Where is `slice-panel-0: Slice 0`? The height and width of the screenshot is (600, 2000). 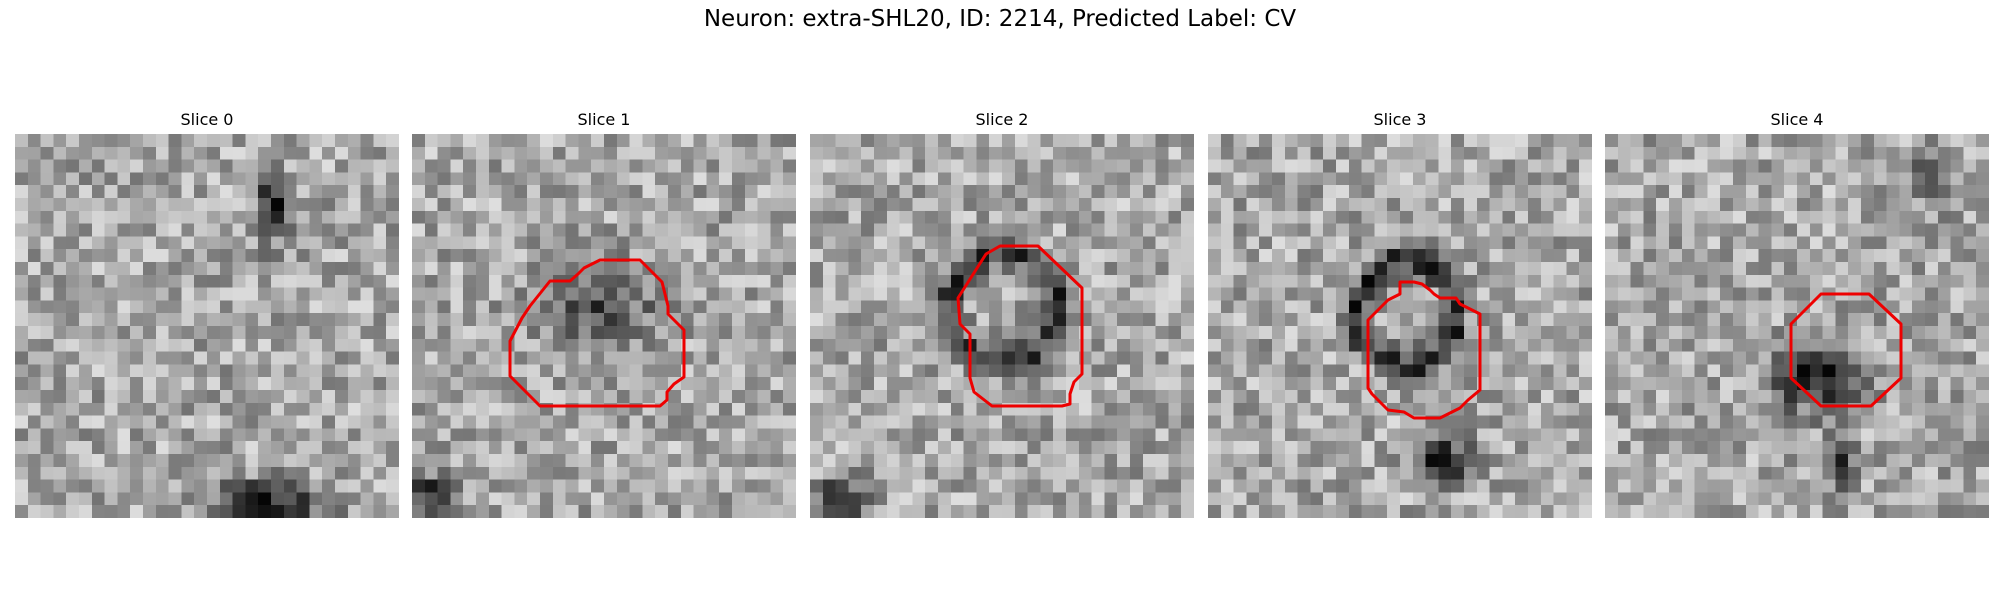 slice-panel-0: Slice 0 is located at coordinates (207, 313).